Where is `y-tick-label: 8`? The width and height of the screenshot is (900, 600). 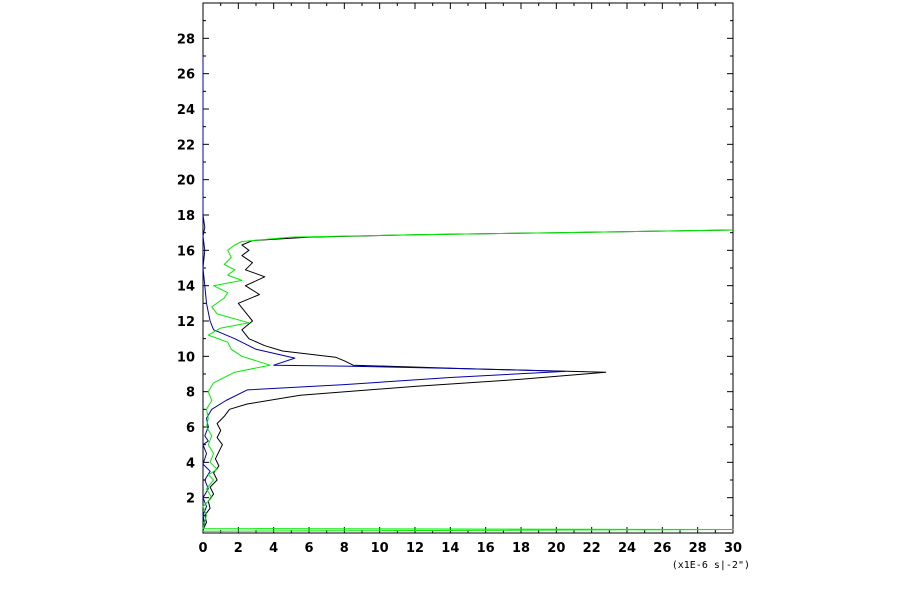
y-tick-label: 8 is located at coordinates (190, 393).